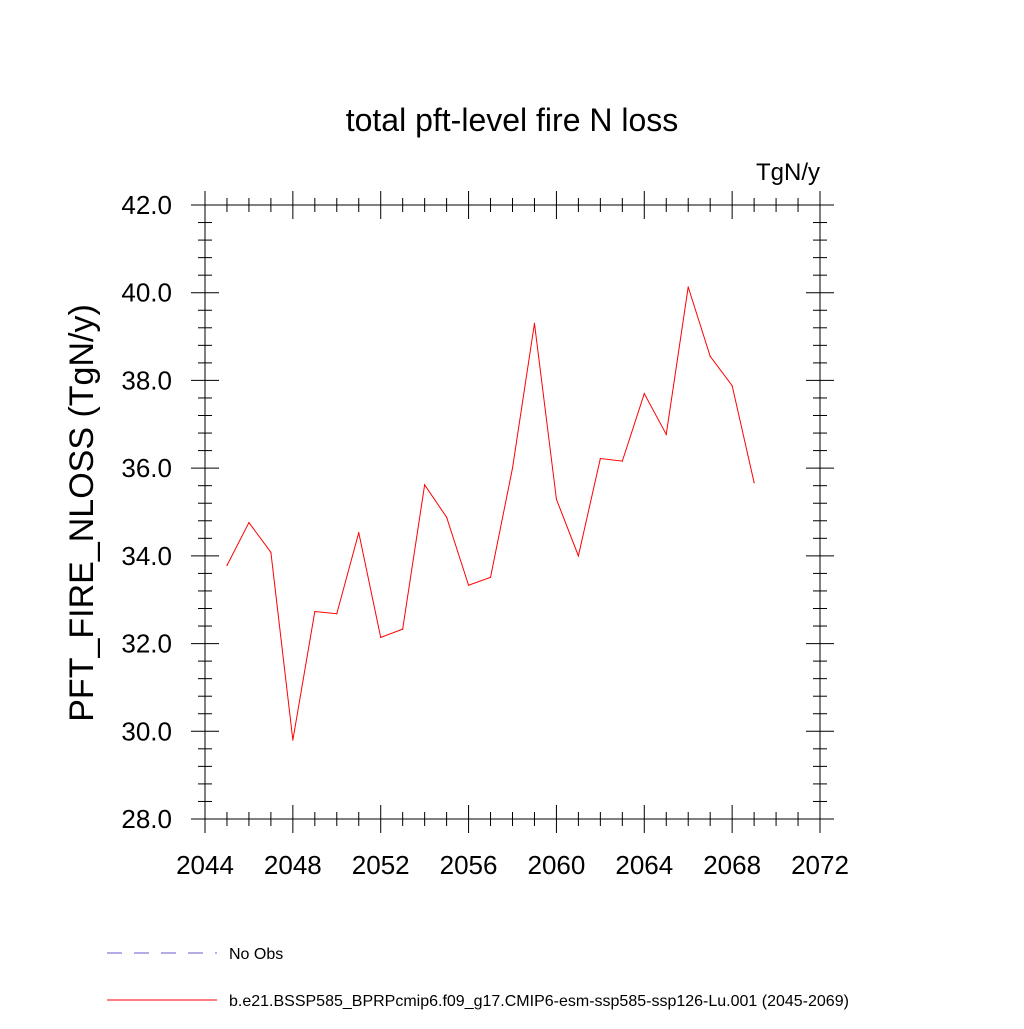 The image size is (1024, 1029). What do you see at coordinates (469, 865) in the screenshot?
I see `x-tick-label: 2056` at bounding box center [469, 865].